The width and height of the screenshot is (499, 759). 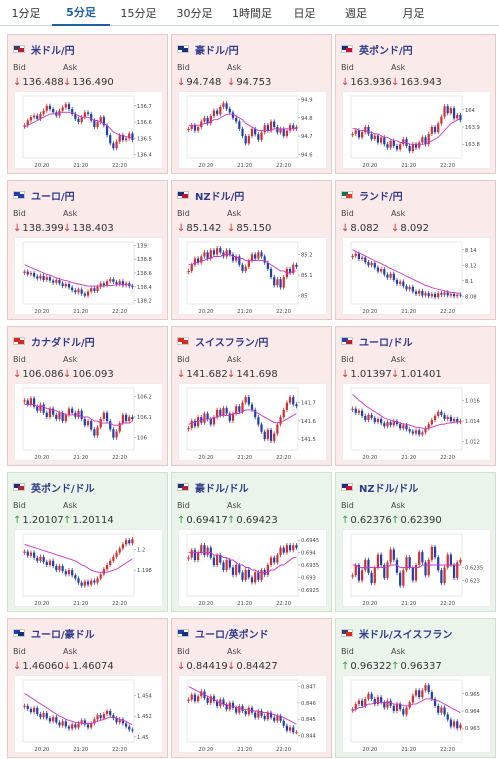 What do you see at coordinates (386, 51) in the screenshot?
I see `pair-name: 英ポンド/円` at bounding box center [386, 51].